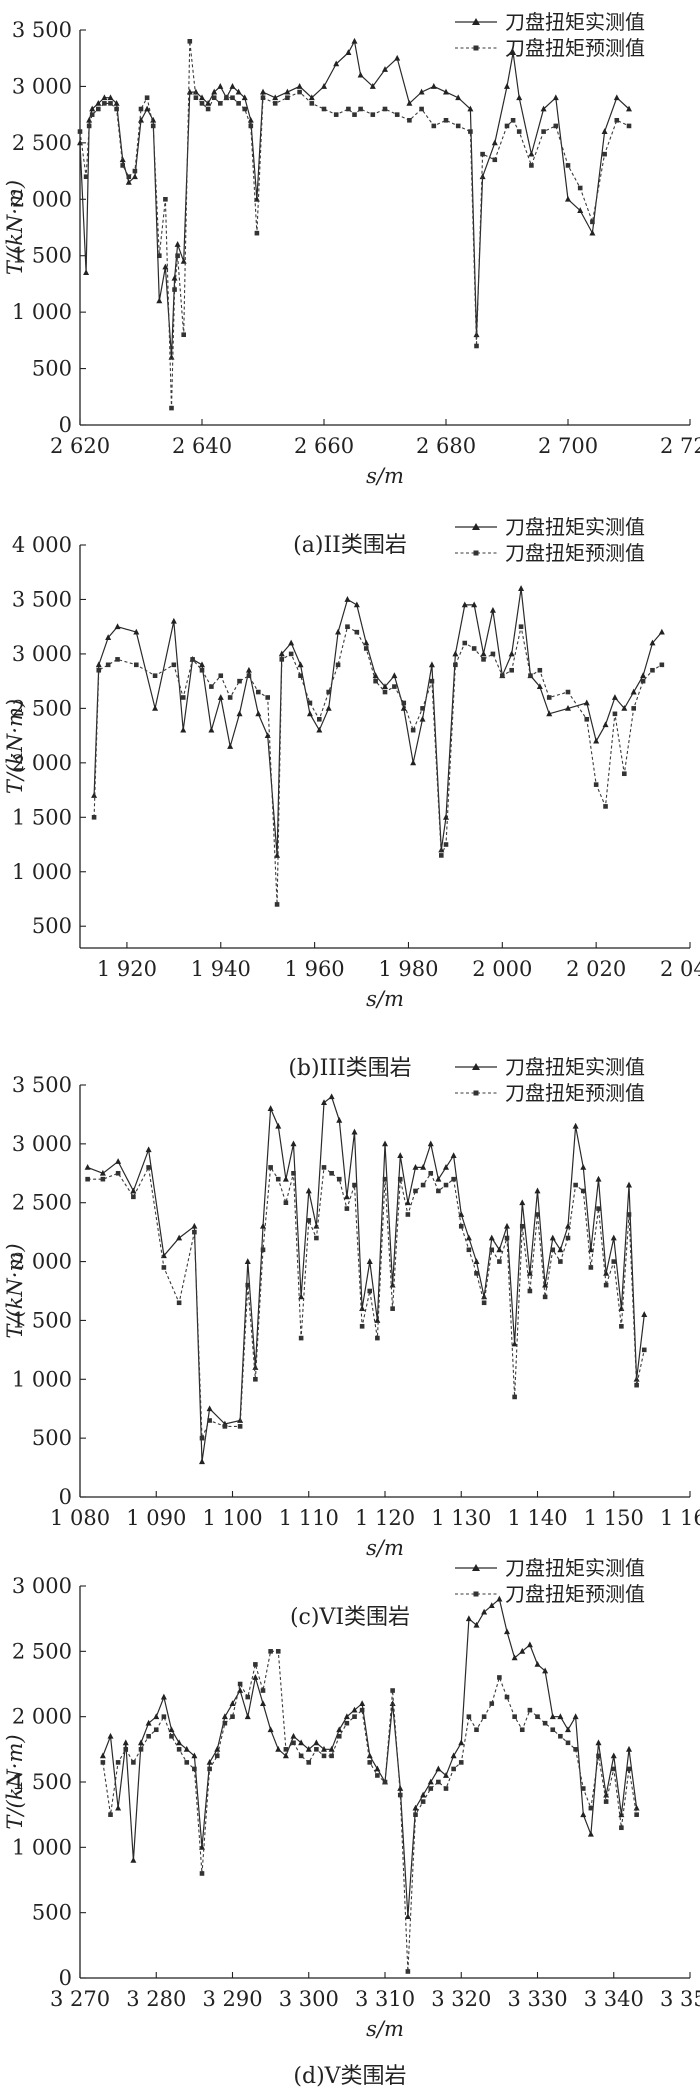 Image resolution: width=700 pixels, height=2094 pixels. I want to click on x-tick-label: 1 110, so click(309, 1518).